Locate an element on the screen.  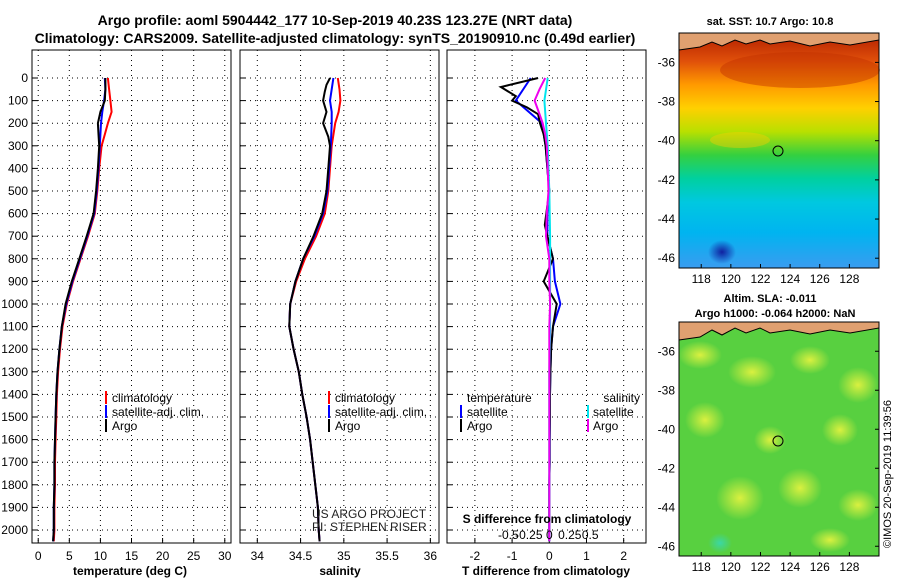
depth-tick-label: 800 is located at coordinates (18, 259).